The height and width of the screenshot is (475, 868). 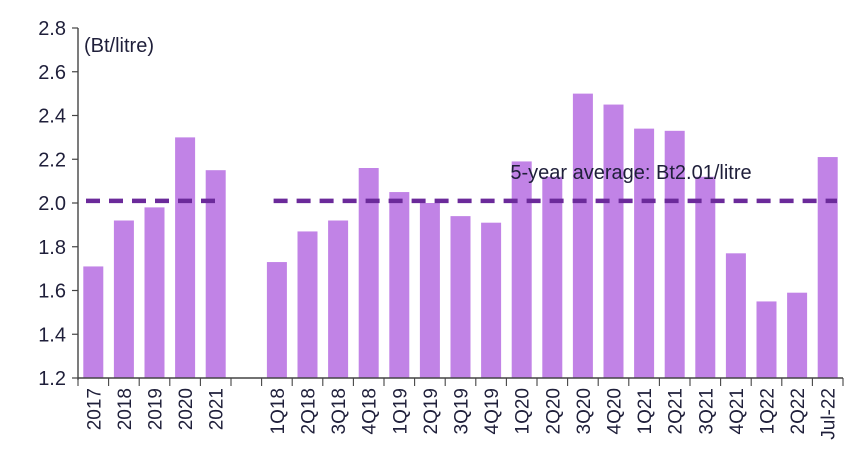 What do you see at coordinates (553, 411) in the screenshot?
I see `x-tick-label: 2Q20` at bounding box center [553, 411].